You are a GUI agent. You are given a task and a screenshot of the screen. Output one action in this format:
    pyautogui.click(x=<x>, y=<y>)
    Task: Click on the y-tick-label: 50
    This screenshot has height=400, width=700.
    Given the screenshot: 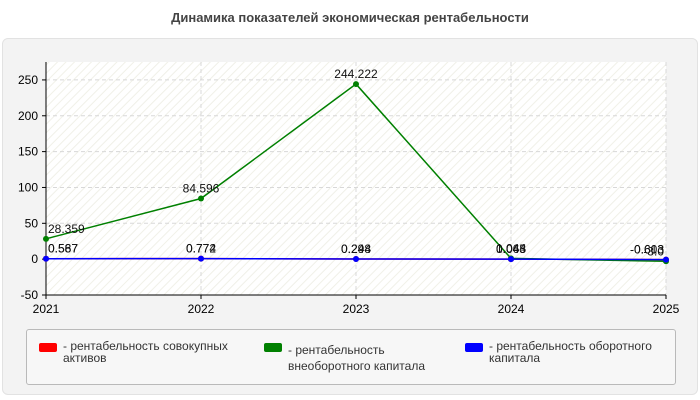 What is the action you would take?
    pyautogui.click(x=32, y=223)
    